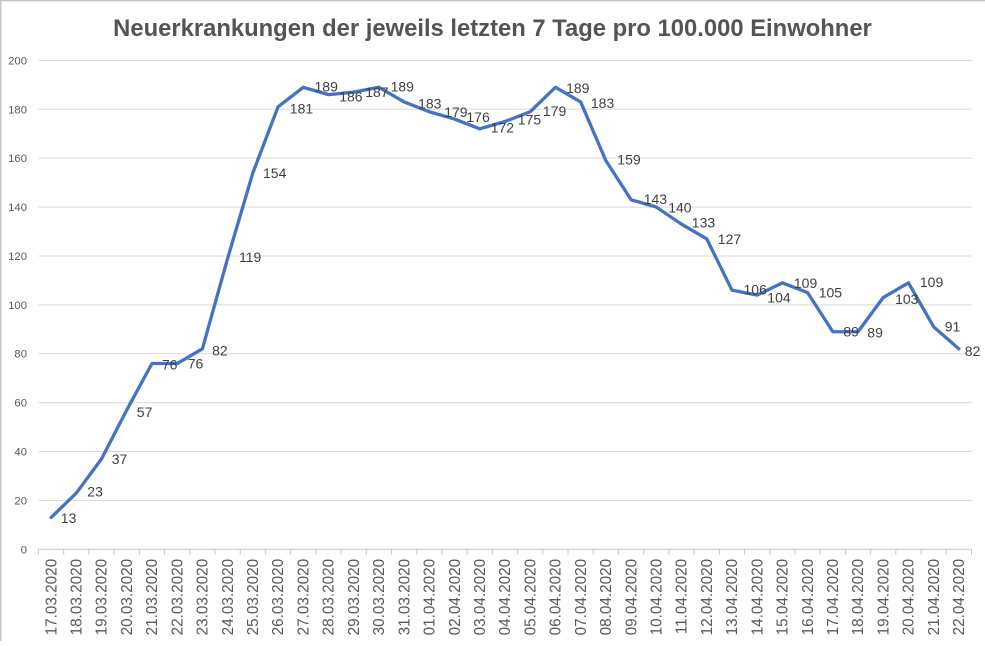 The width and height of the screenshot is (985, 646). I want to click on svg-text: 40, so click(20, 453).